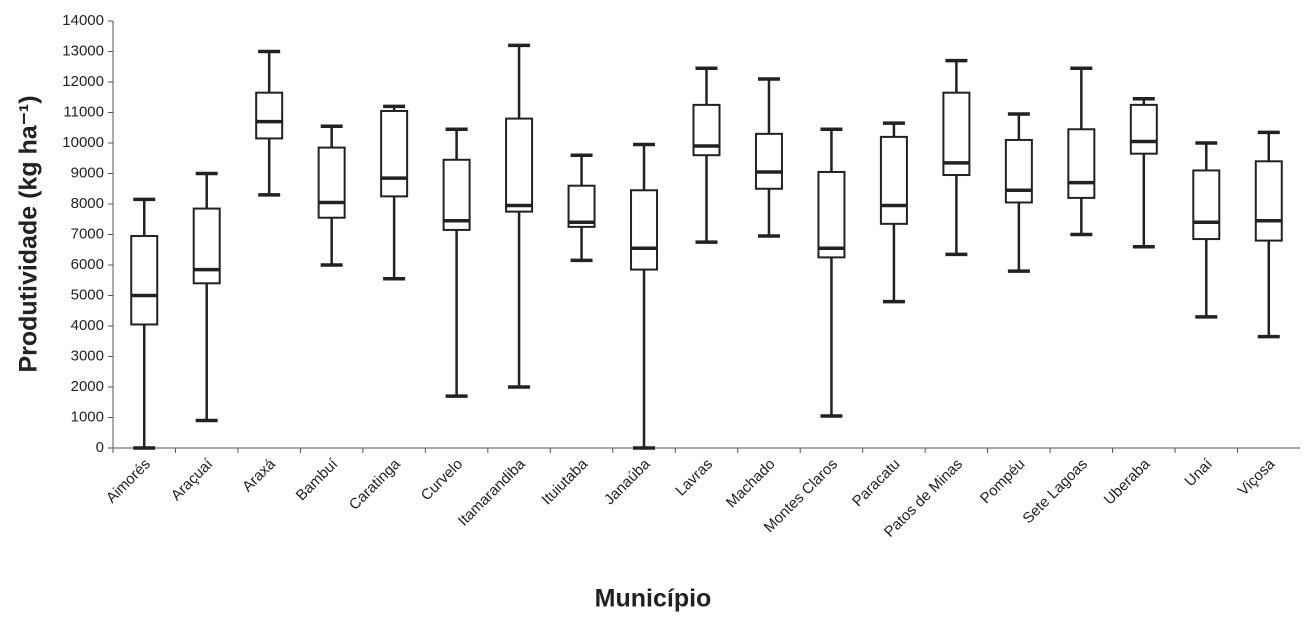 The image size is (1306, 624). I want to click on x-tick-label: Viçosa, so click(1257, 477).